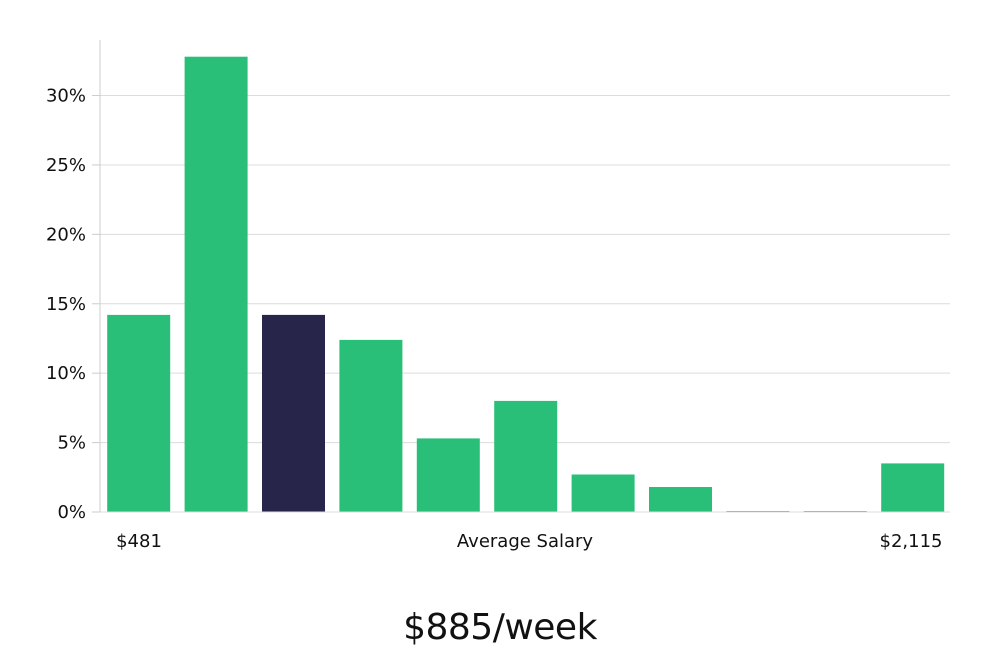 The image size is (1000, 660). I want to click on x-axis-max-label: $2,115, so click(911, 541).